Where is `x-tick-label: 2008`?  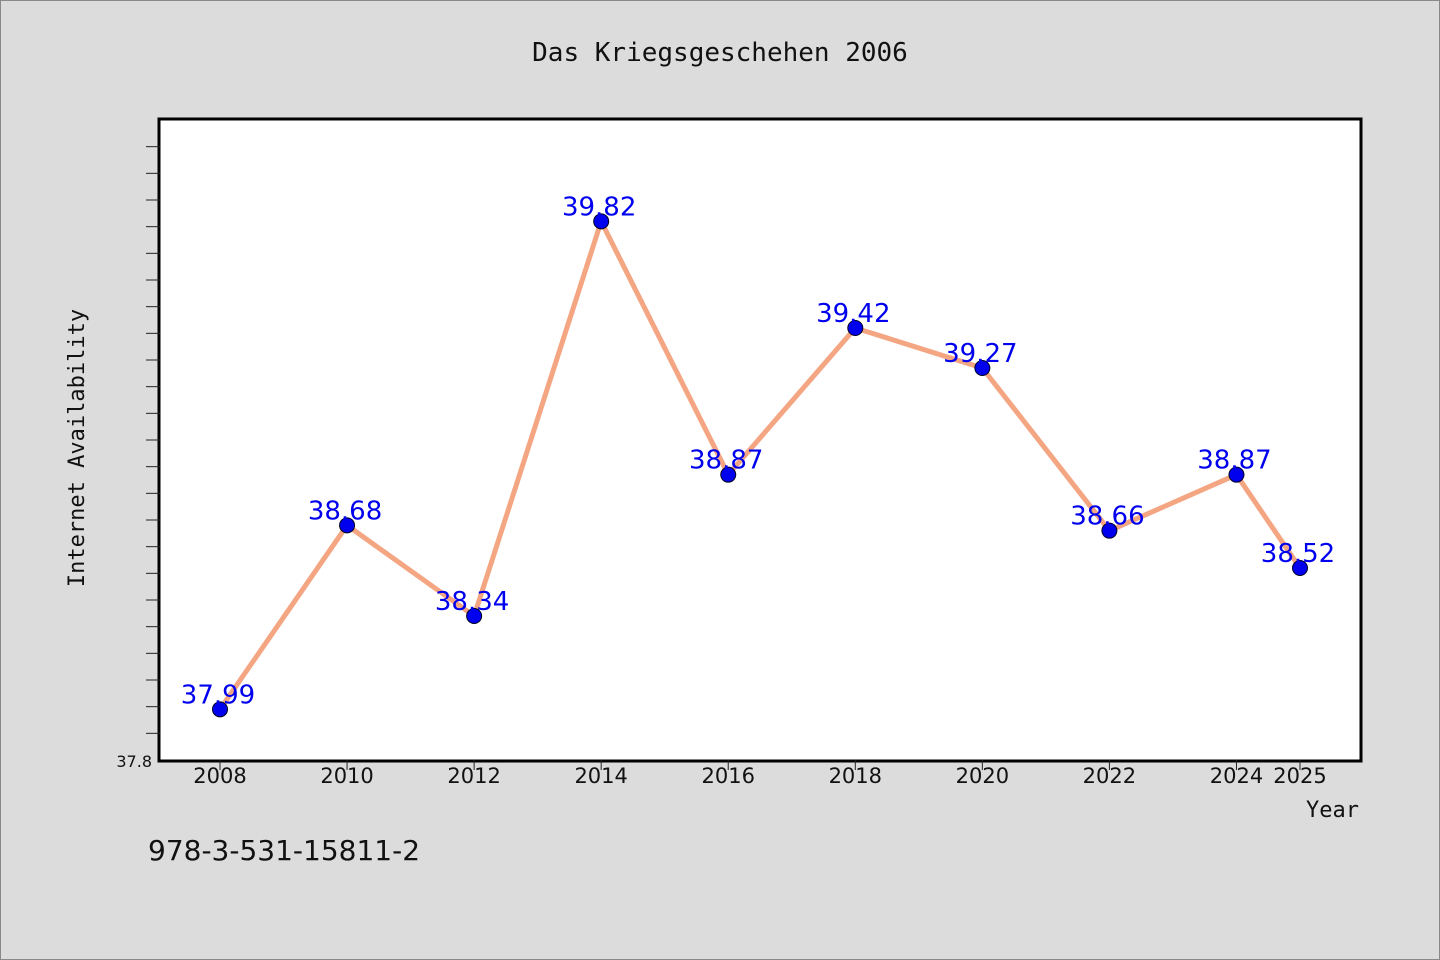 x-tick-label: 2008 is located at coordinates (219, 776).